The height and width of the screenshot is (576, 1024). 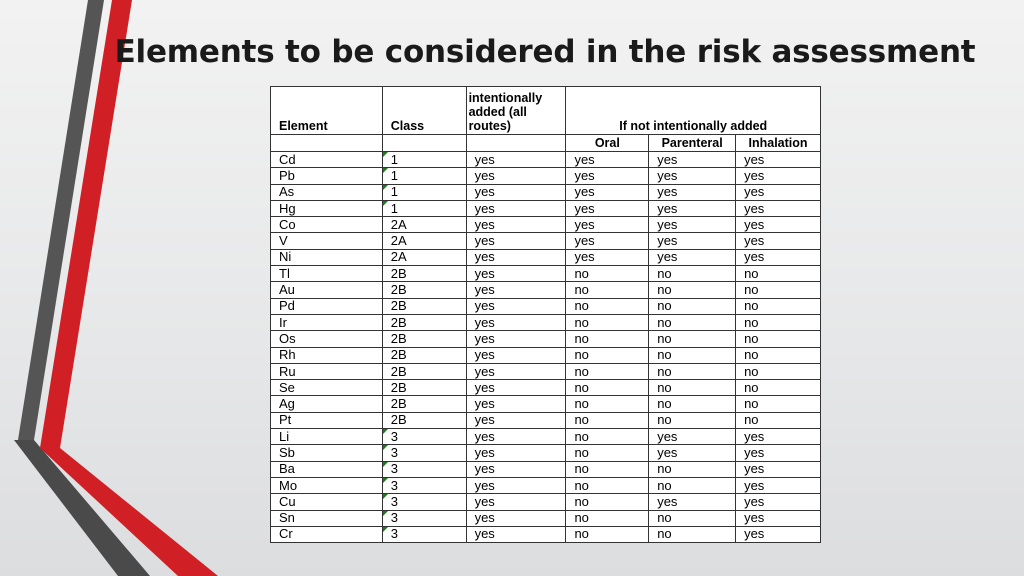 What do you see at coordinates (326, 274) in the screenshot?
I see `element-cell: Tl` at bounding box center [326, 274].